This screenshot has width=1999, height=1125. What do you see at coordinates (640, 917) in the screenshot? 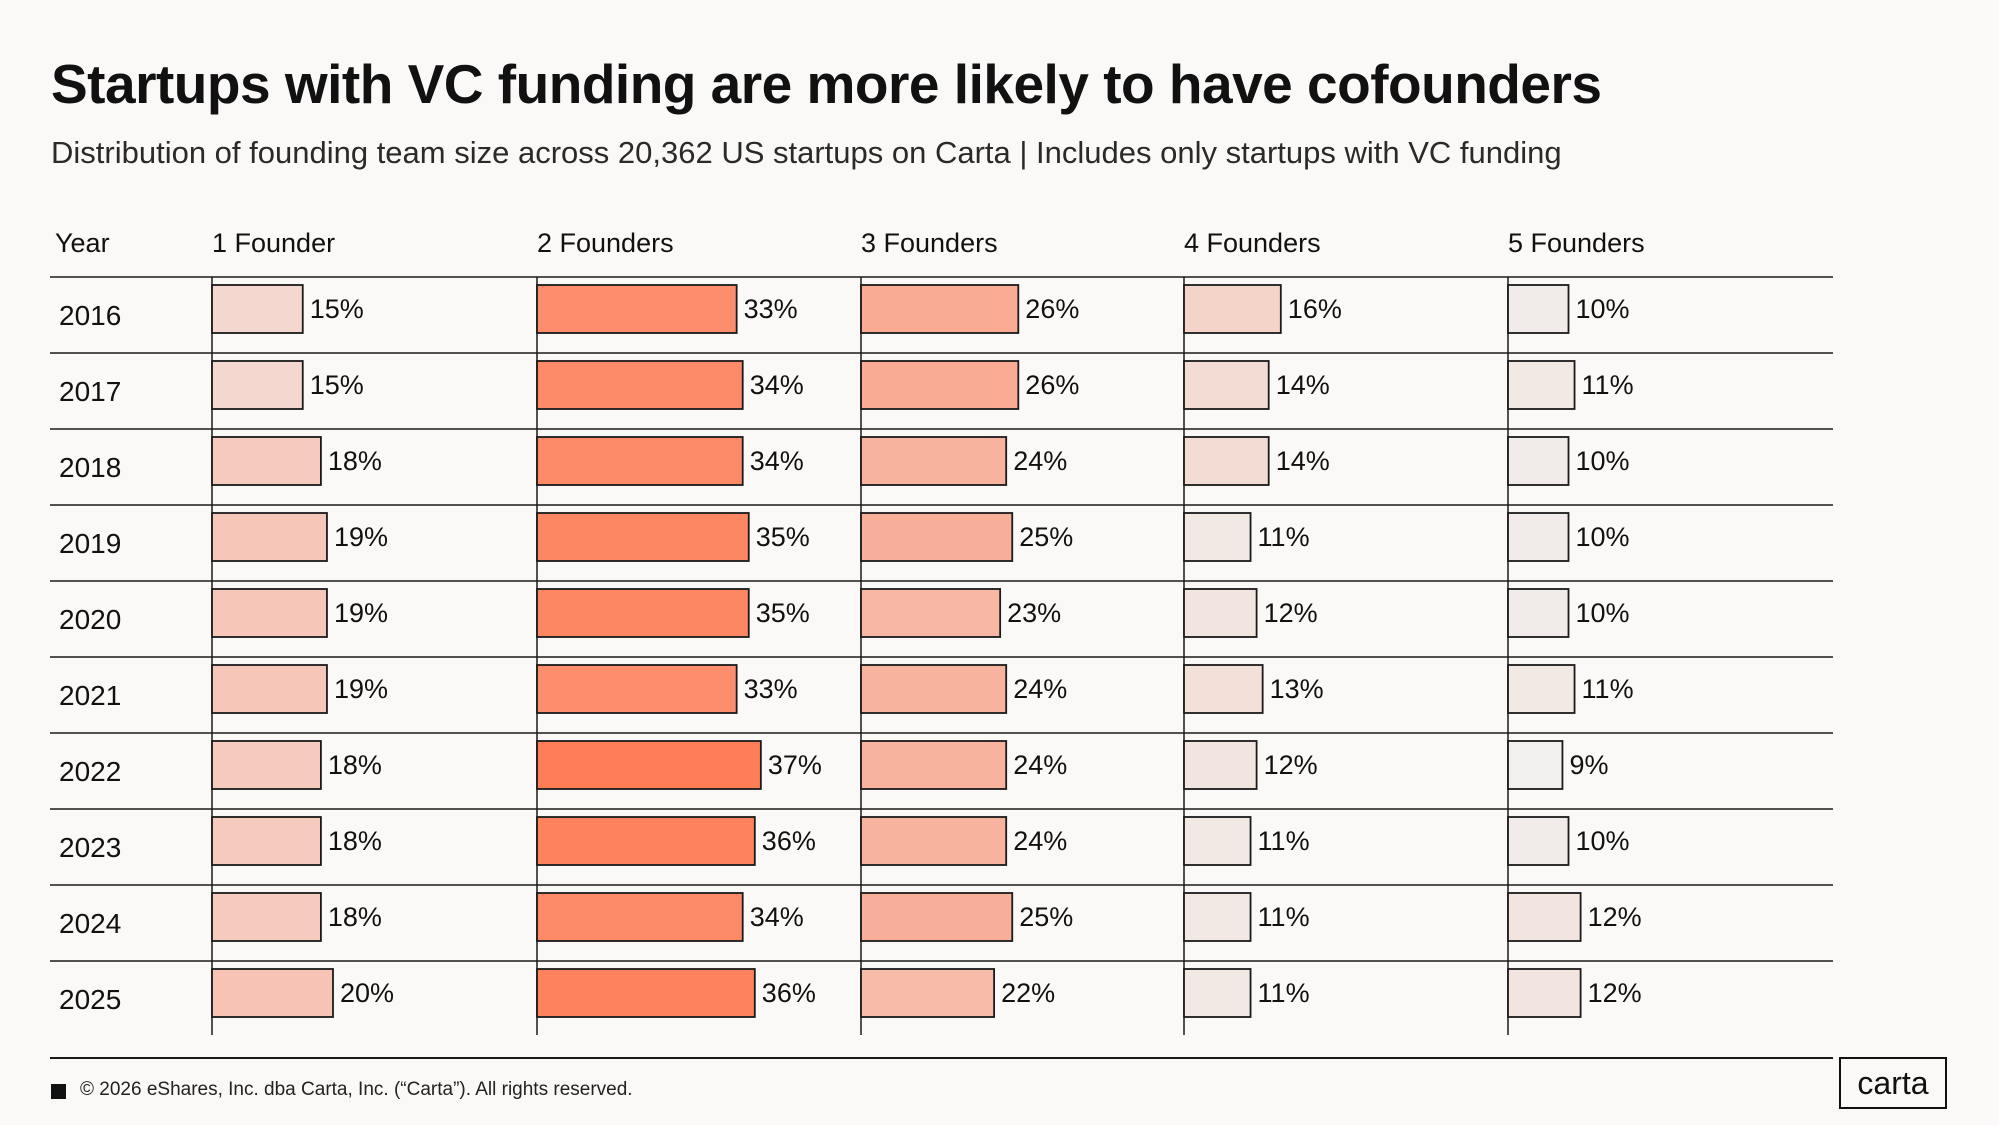
I see `bar-2024-col2` at bounding box center [640, 917].